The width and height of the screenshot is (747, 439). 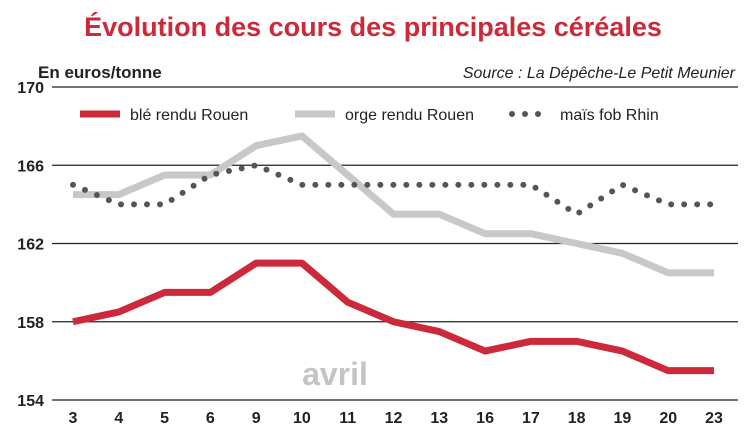 I want to click on x-tick-label: 3, so click(x=73, y=418).